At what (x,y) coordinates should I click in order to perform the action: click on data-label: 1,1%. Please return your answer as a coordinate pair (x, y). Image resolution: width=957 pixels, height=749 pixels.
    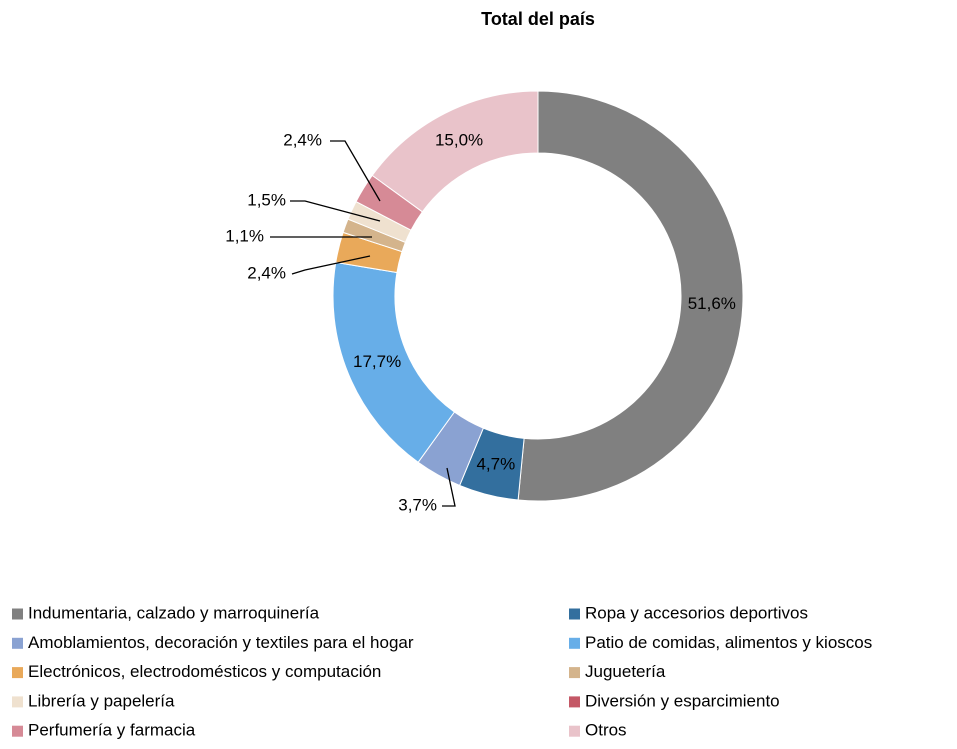
    Looking at the image, I should click on (244, 235).